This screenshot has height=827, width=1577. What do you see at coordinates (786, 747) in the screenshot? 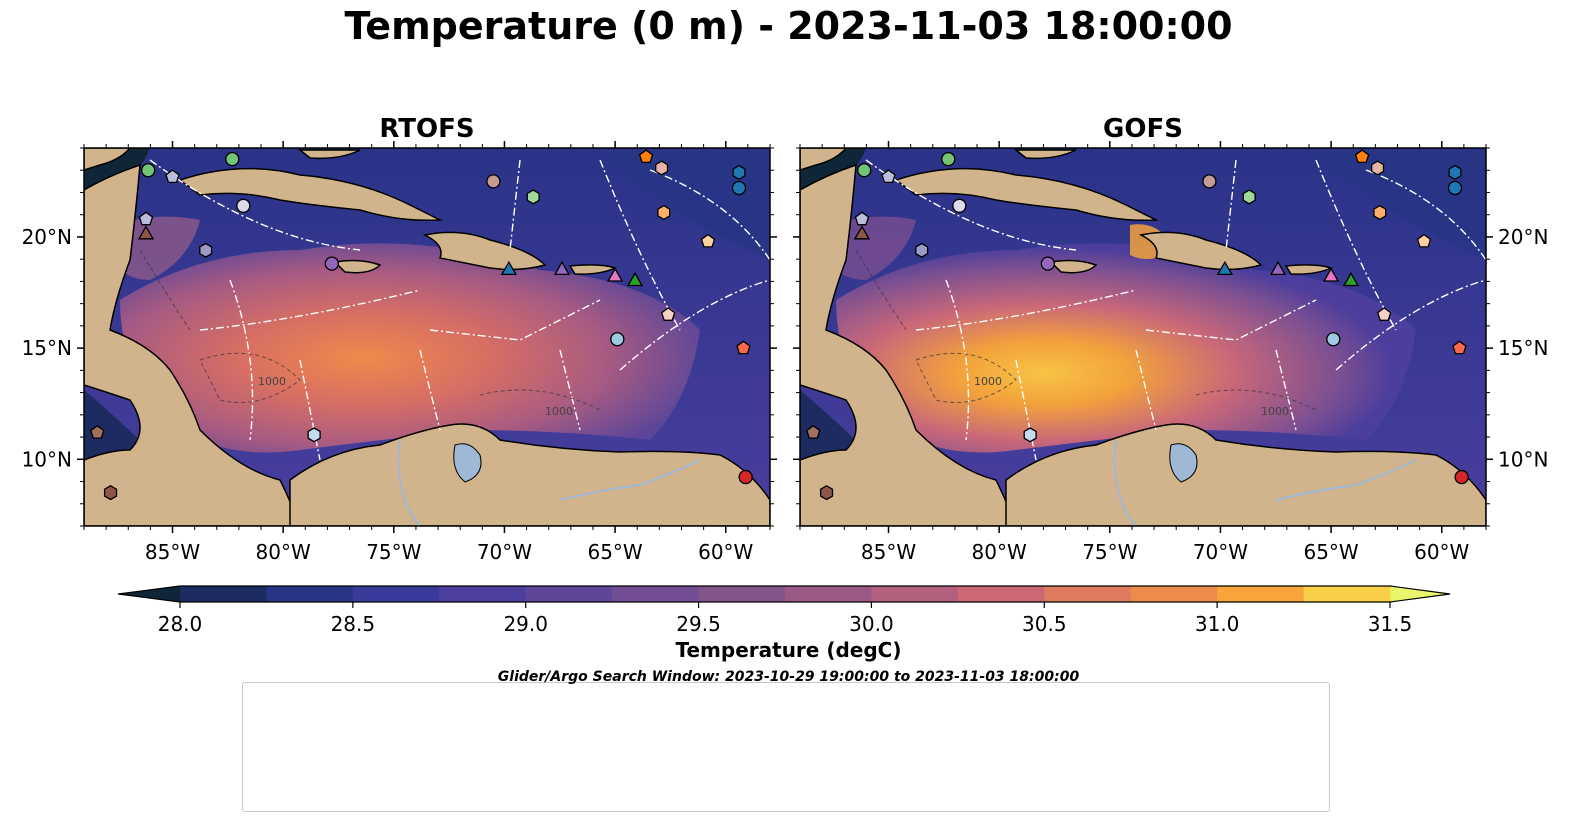
I see `legend` at bounding box center [786, 747].